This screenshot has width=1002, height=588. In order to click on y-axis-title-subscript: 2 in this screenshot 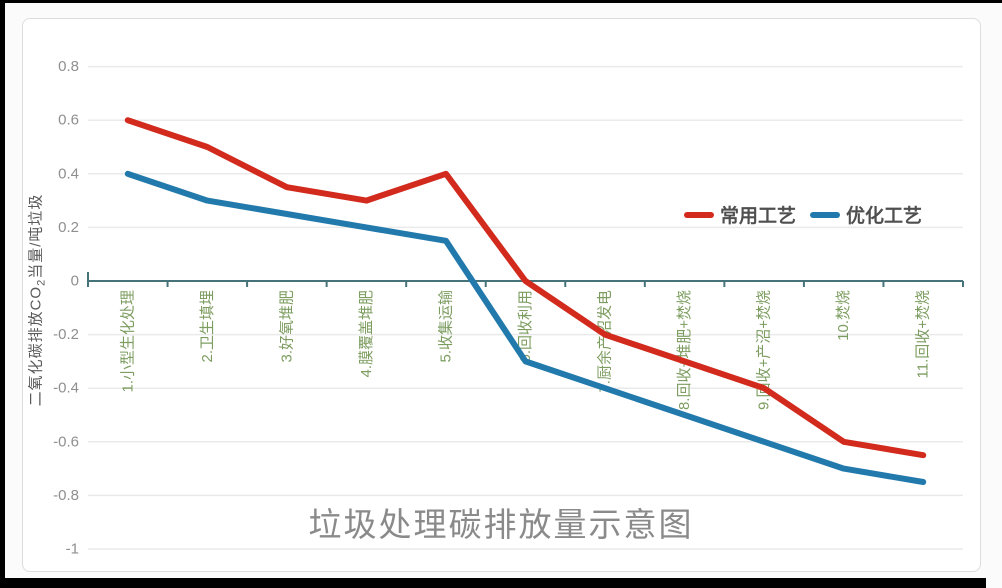, I will do `click(41, 282)`.